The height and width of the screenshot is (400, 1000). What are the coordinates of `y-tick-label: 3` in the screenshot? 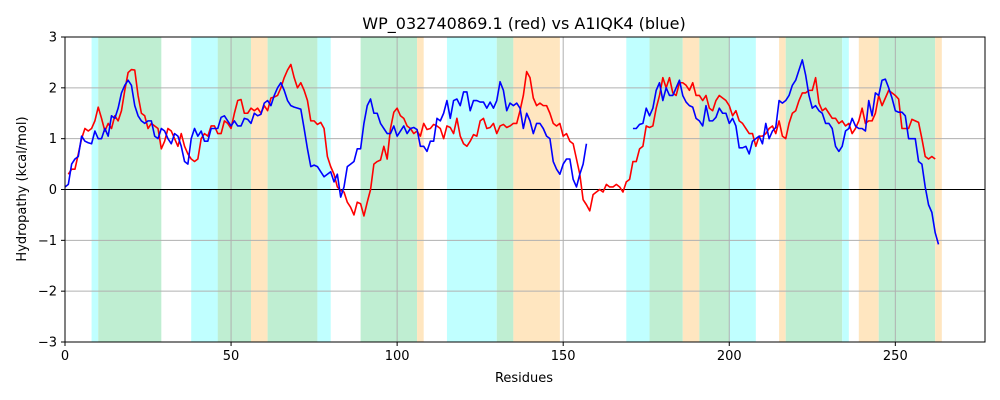 It's located at (53, 38).